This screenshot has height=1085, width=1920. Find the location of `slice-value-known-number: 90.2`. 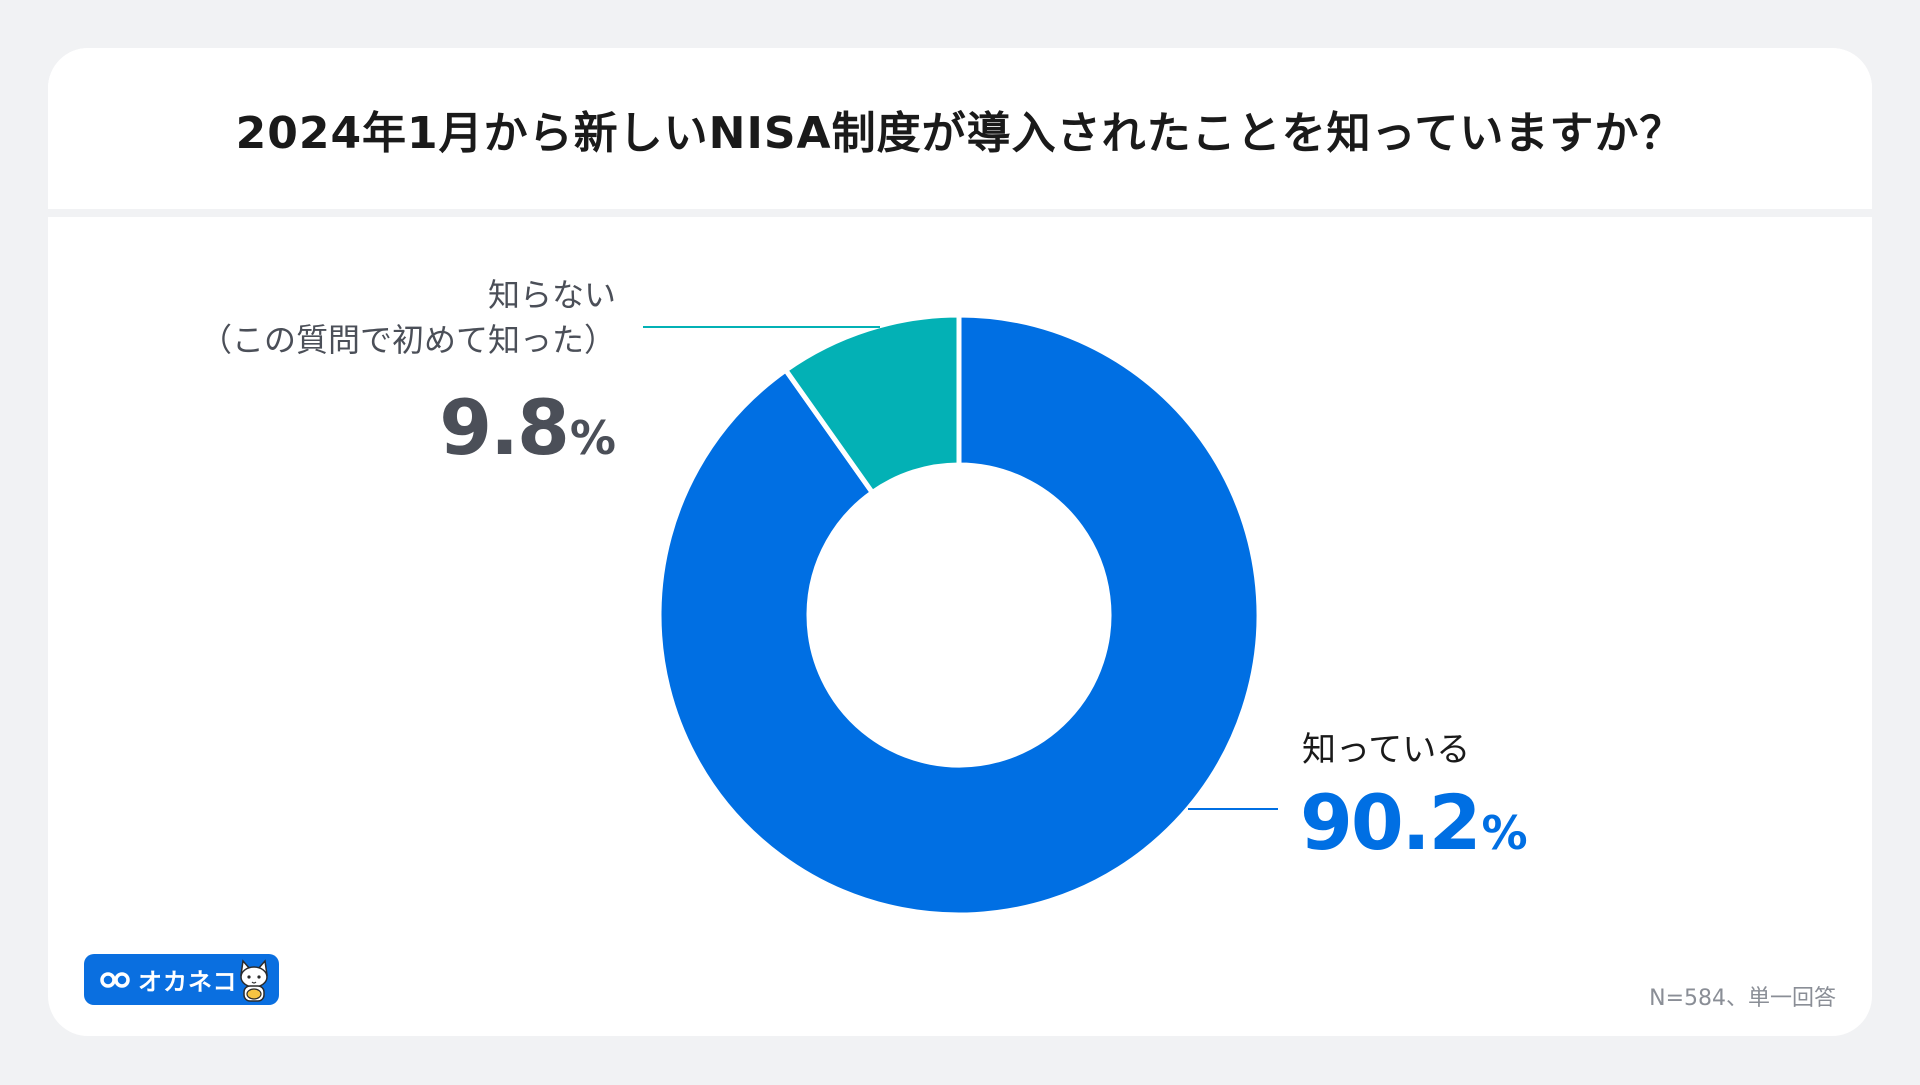

slice-value-known-number: 90.2 is located at coordinates (1391, 822).